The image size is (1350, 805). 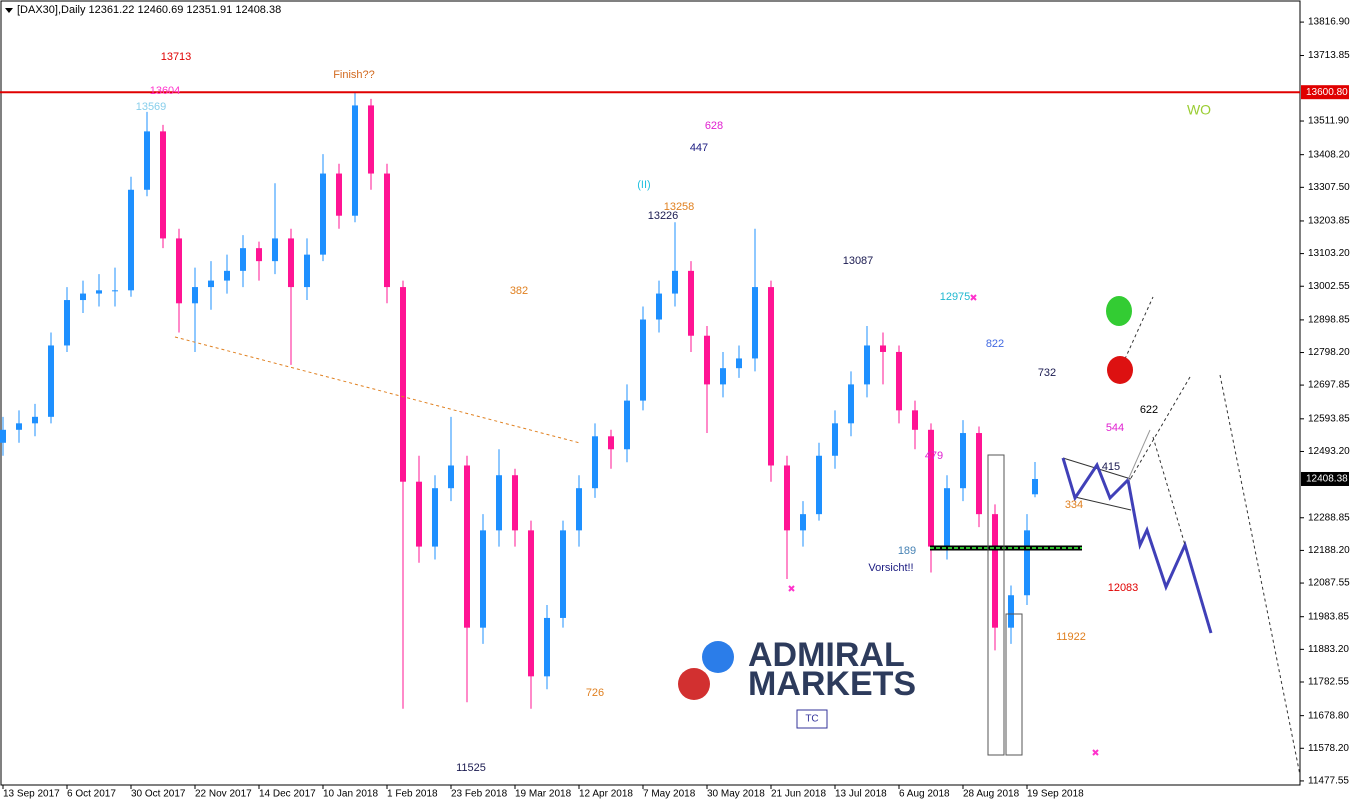 What do you see at coordinates (543, 794) in the screenshot?
I see `x-tick-label: 19 Mar 2018` at bounding box center [543, 794].